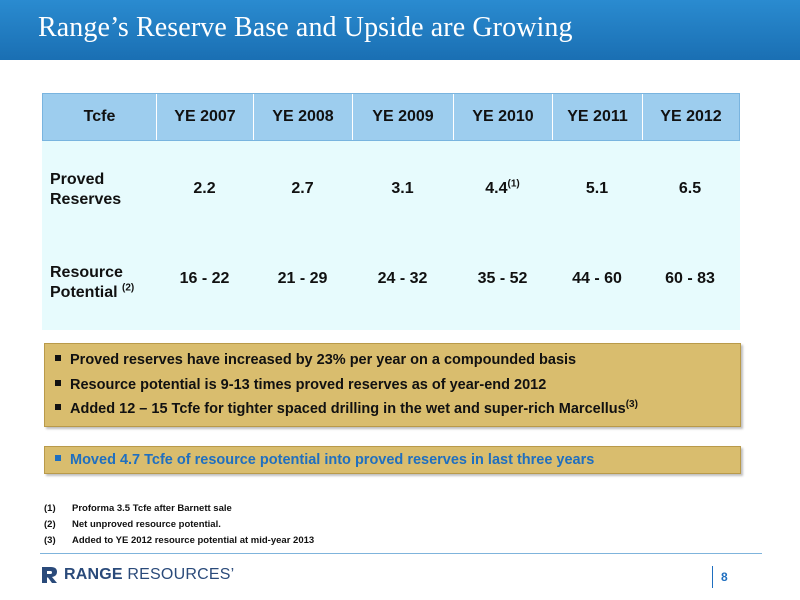 The image size is (800, 600). I want to click on row-label-proved-reserves: Proved Reserves, so click(86, 189).